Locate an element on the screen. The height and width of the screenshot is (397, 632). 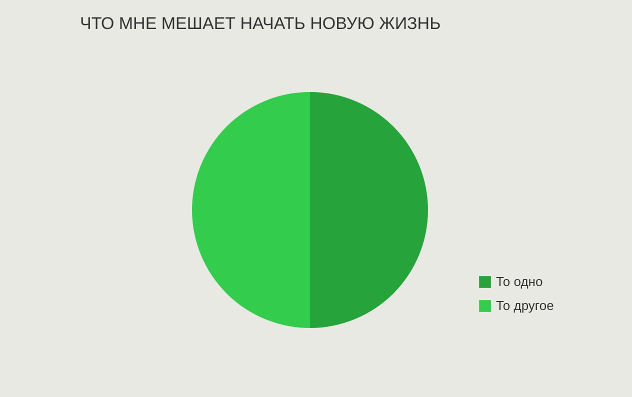
chart-title: ЧТО МНЕ МЕШАЕТ НАЧАТЬ НОВУЮ ЖИЗНЬ is located at coordinates (260, 23).